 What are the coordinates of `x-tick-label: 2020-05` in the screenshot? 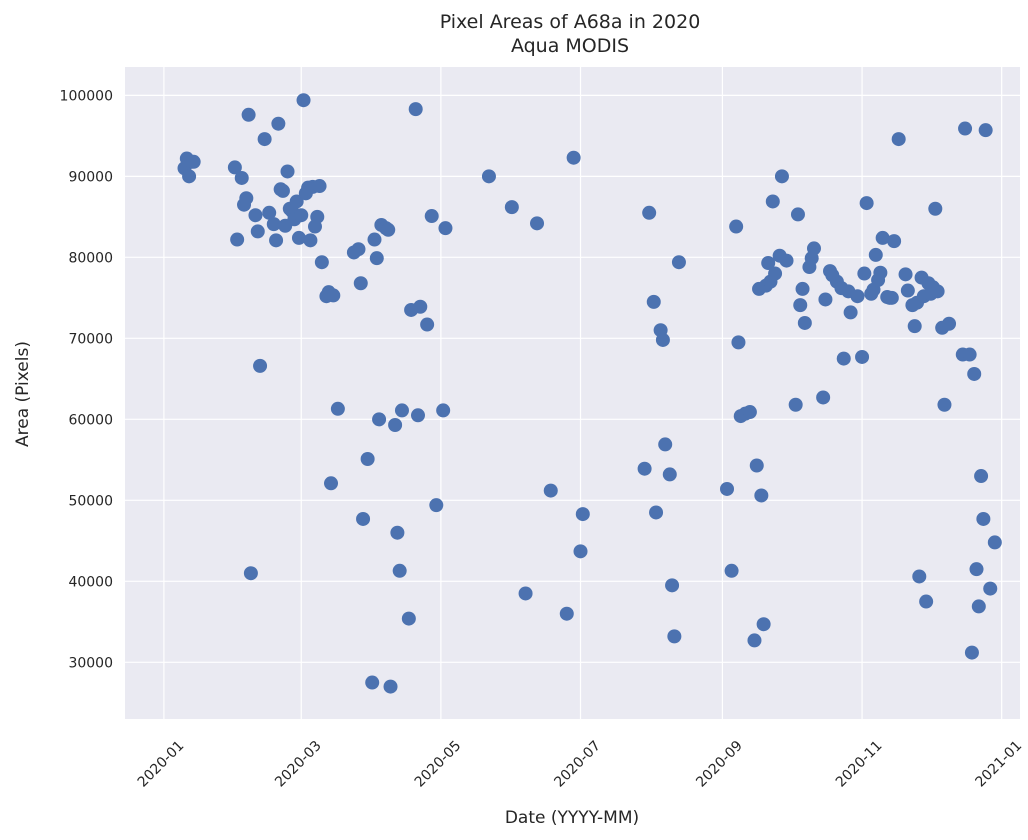 It's located at (438, 764).